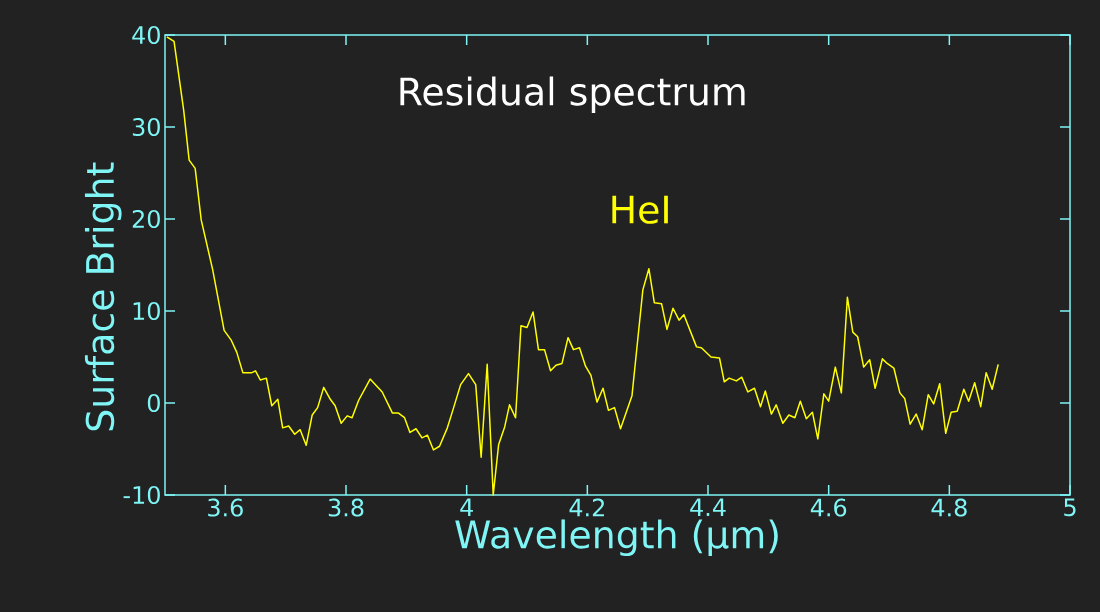 The image size is (1100, 612). Describe the element at coordinates (708, 507) in the screenshot. I see `x-tick-label: 4.4` at that location.